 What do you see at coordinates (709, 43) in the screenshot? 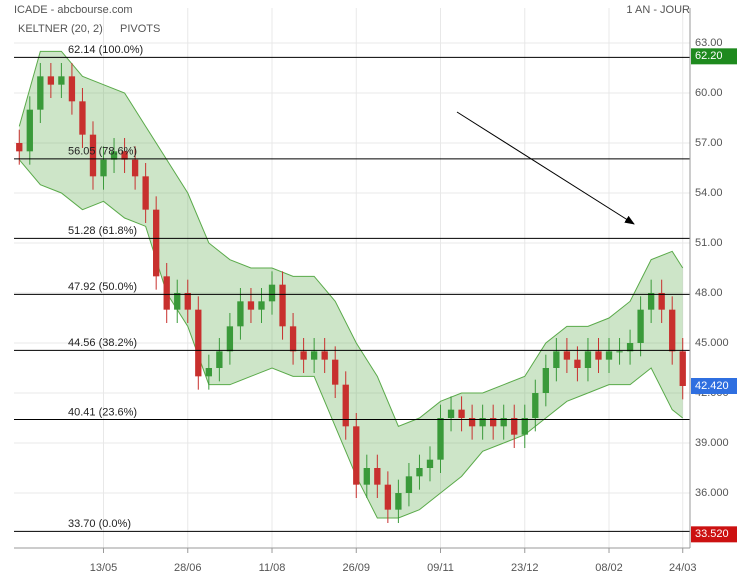
I see `y-tick-label: 63.00` at bounding box center [709, 43].